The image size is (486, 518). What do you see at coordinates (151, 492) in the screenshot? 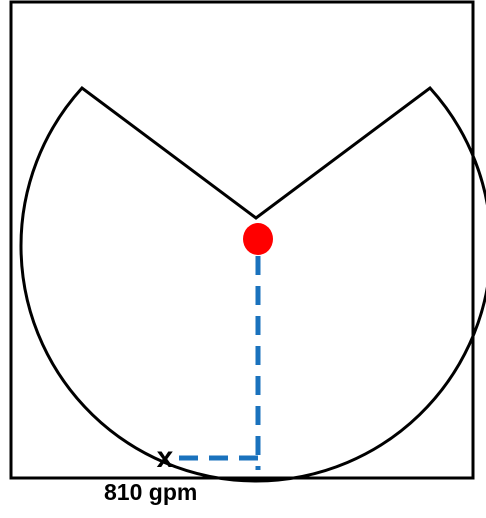
I see `flow-caption: 810 gpm` at bounding box center [151, 492].